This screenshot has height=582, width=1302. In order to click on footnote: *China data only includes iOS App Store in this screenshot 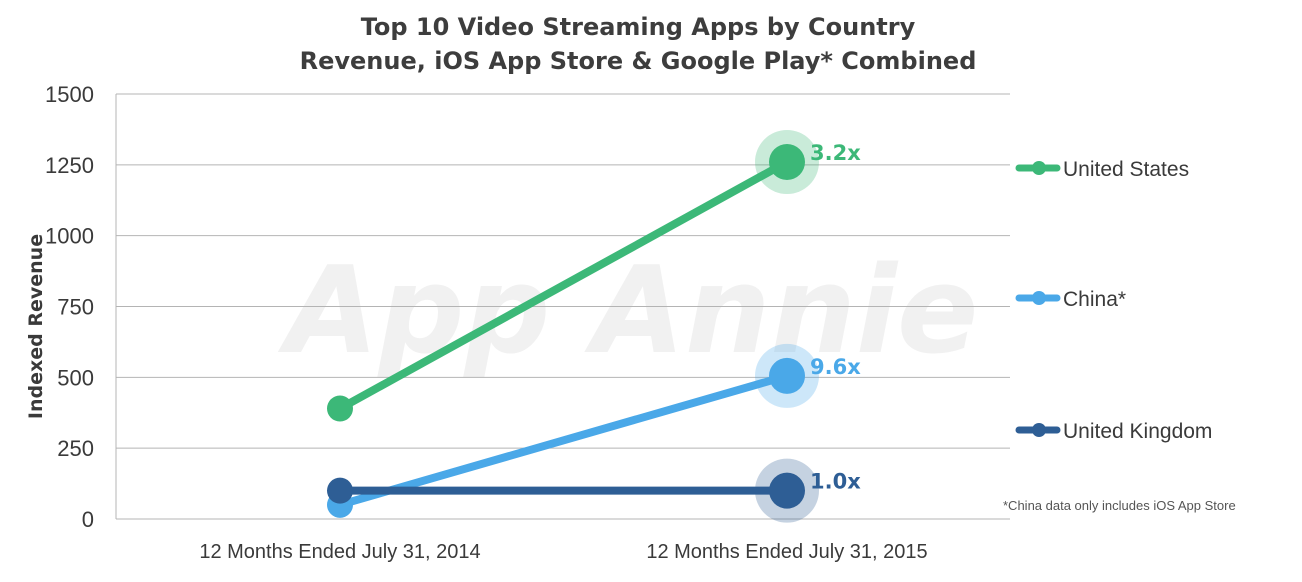, I will do `click(1119, 505)`.